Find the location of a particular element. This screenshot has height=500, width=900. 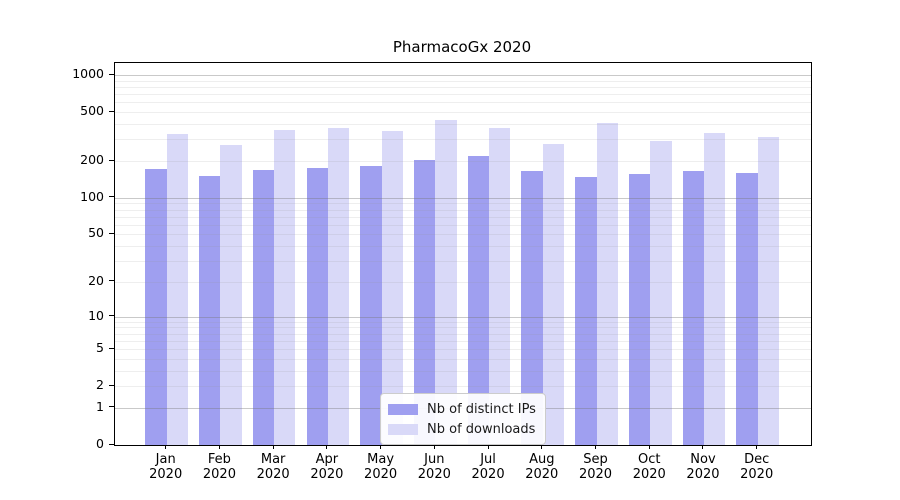

bar-downloads-feb is located at coordinates (231, 295).